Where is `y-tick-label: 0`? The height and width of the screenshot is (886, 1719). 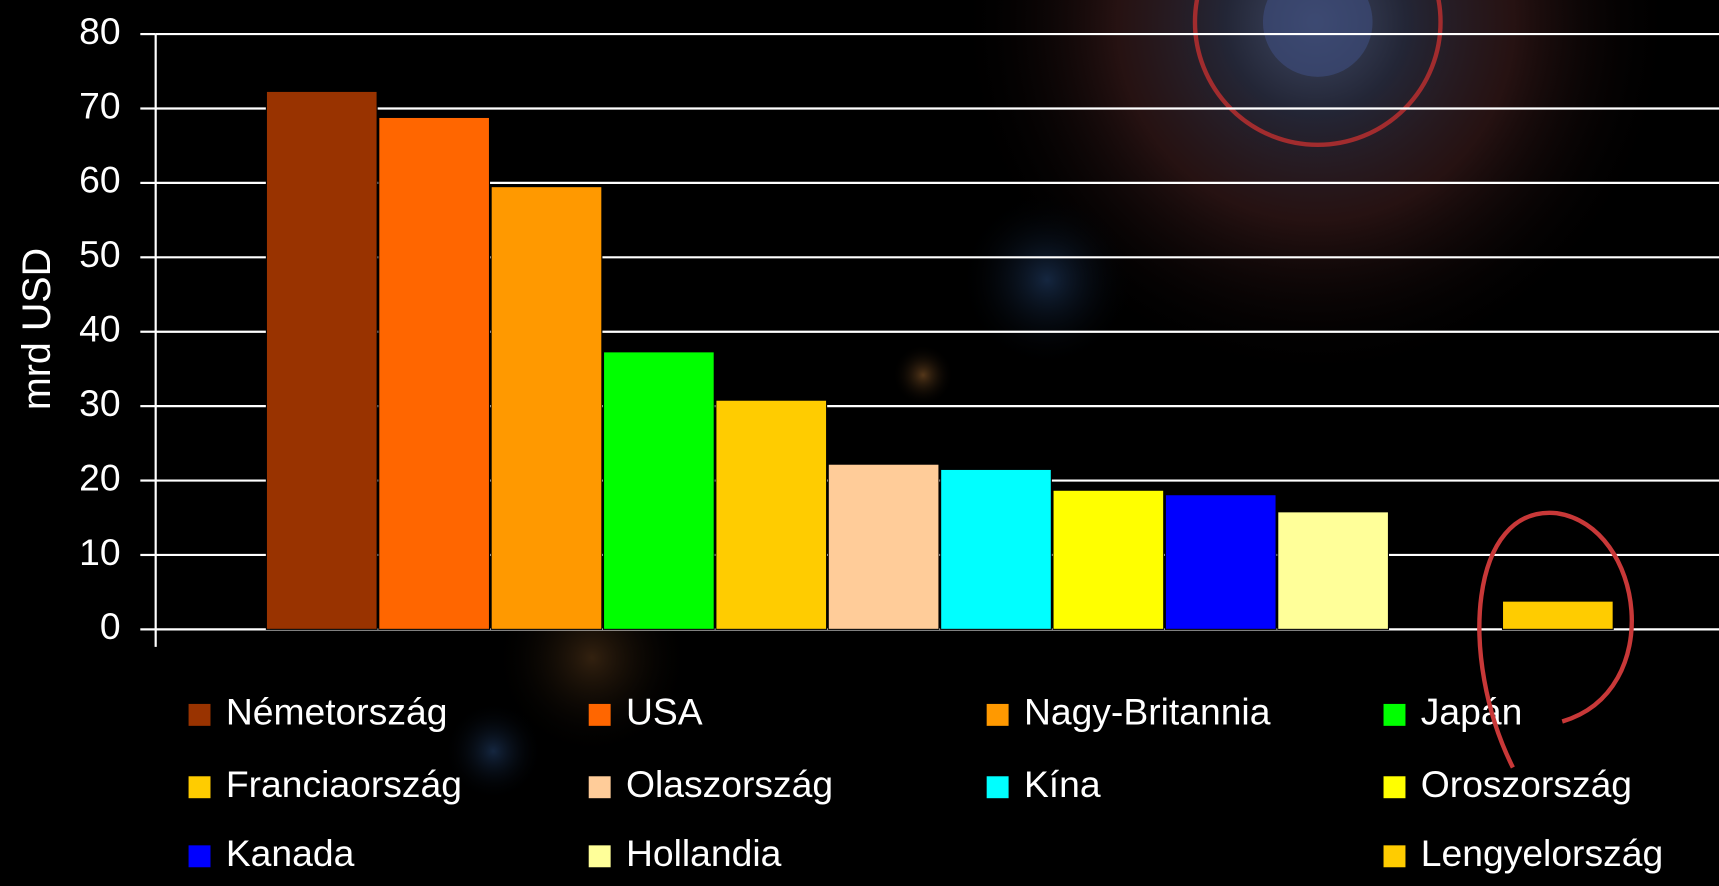 y-tick-label: 0 is located at coordinates (110, 626).